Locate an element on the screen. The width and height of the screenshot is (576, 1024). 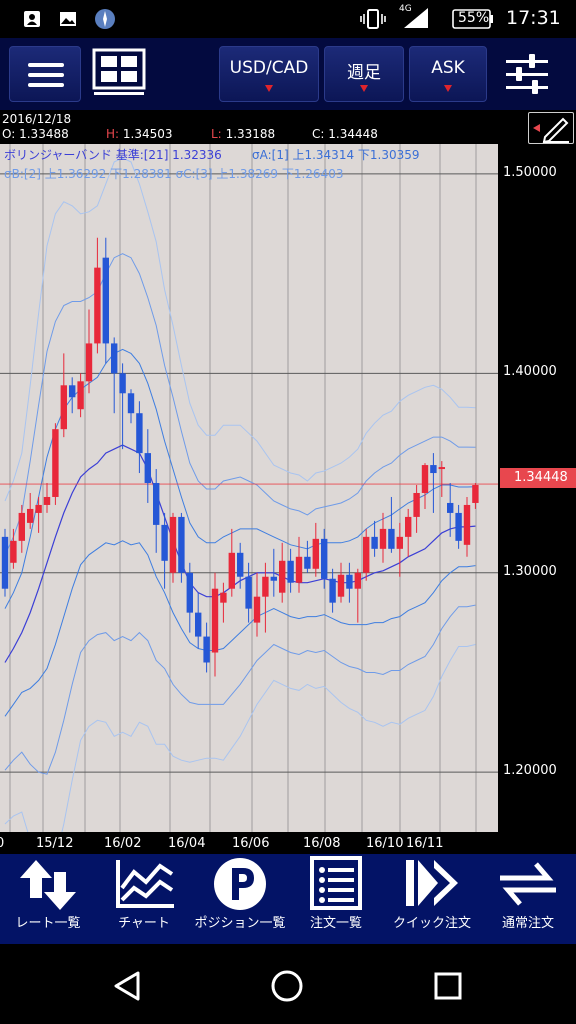
battery-level: 55% is located at coordinates (474, 18).